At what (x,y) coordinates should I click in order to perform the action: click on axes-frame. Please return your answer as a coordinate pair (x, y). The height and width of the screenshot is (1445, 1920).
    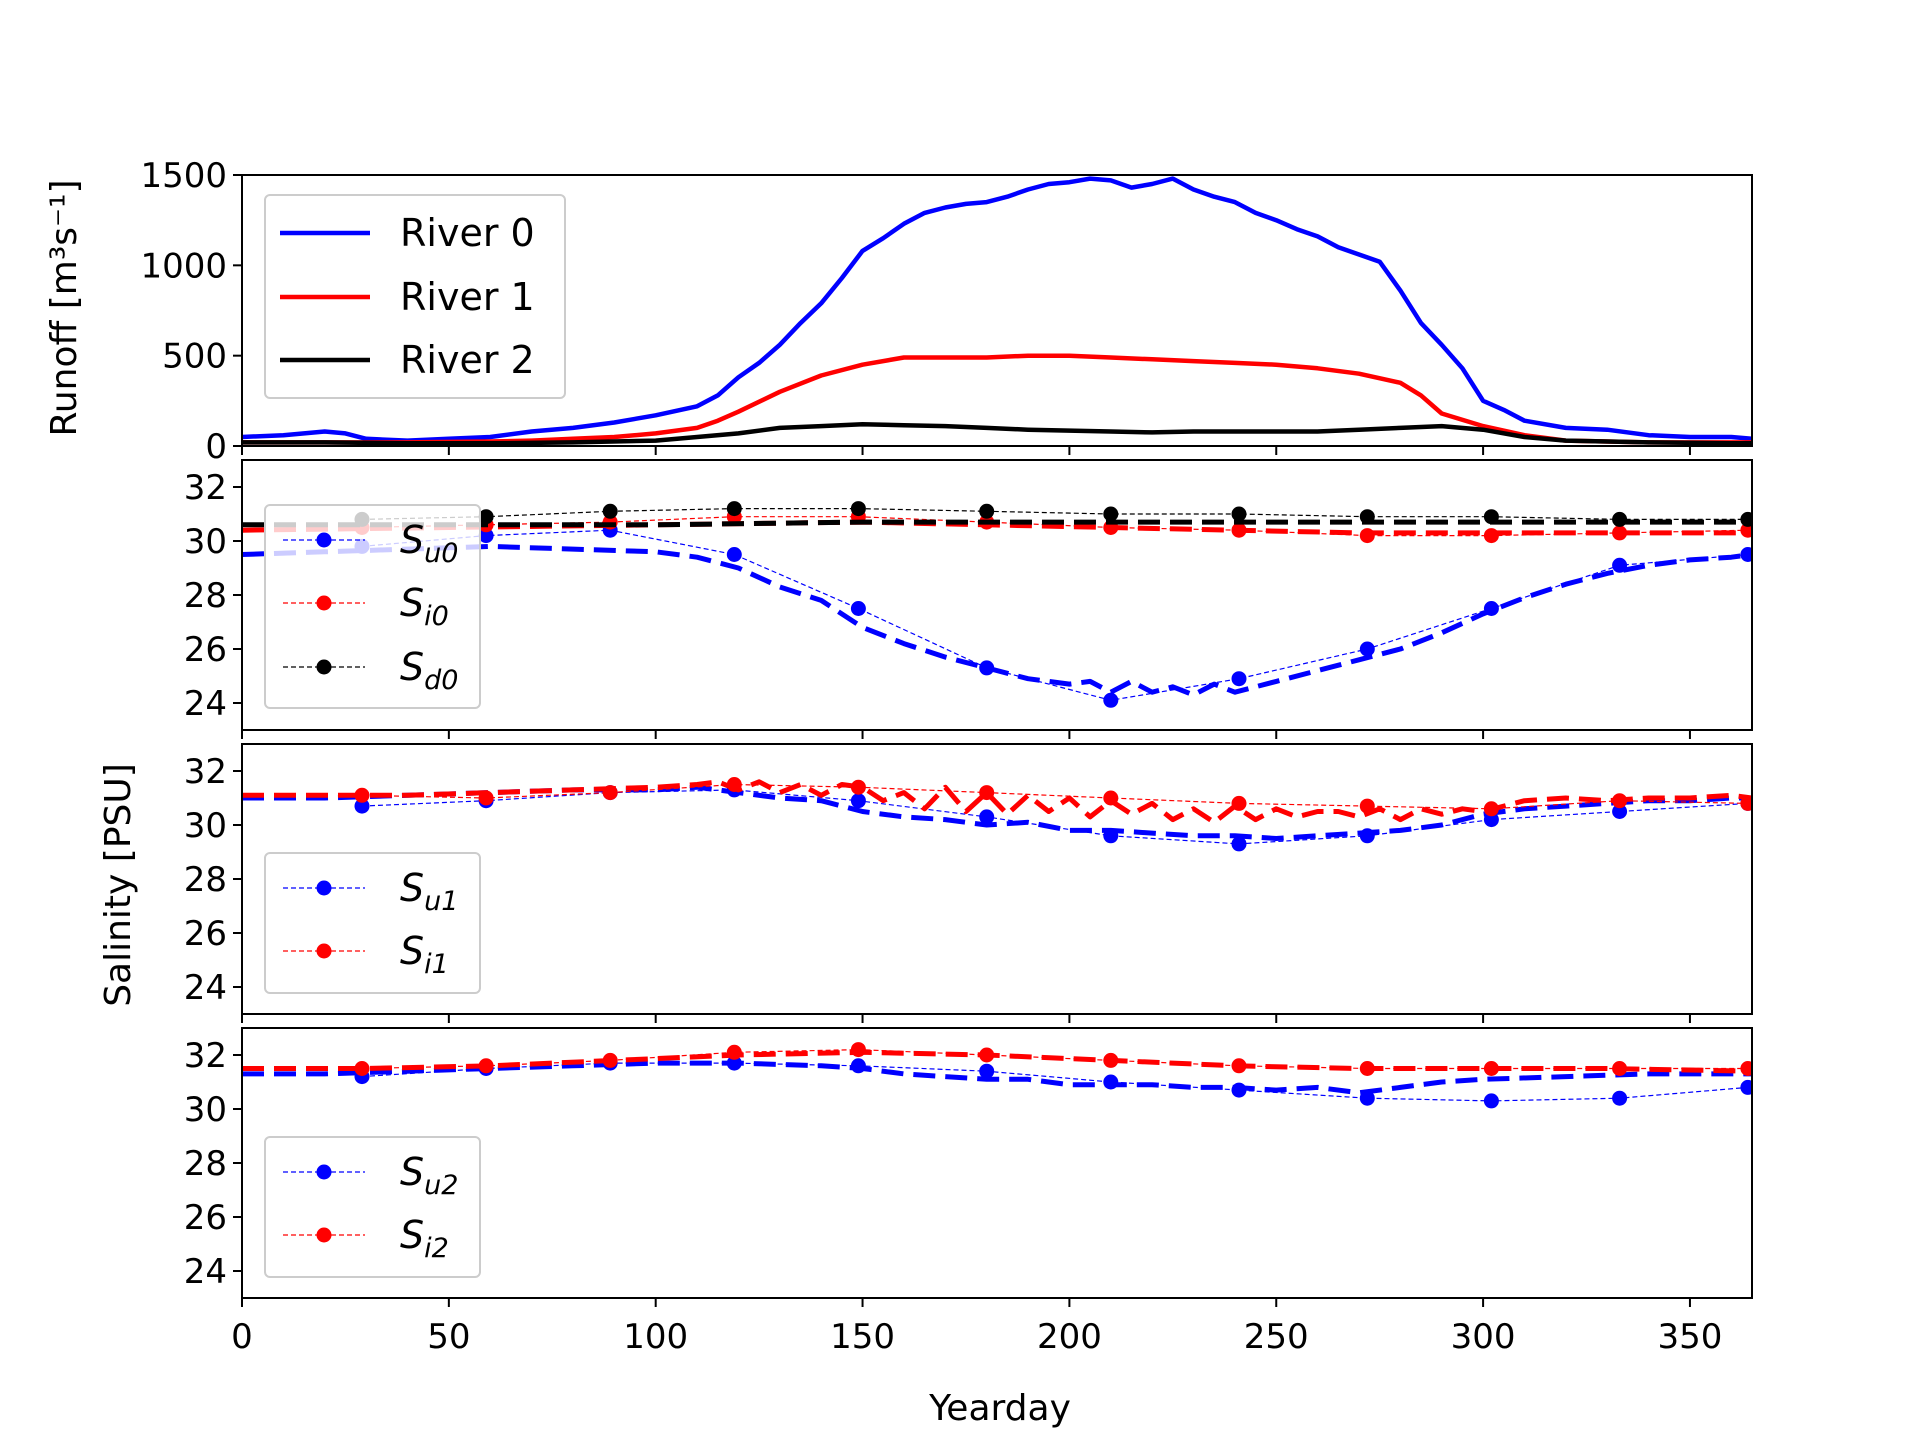
    Looking at the image, I should click on (997, 310).